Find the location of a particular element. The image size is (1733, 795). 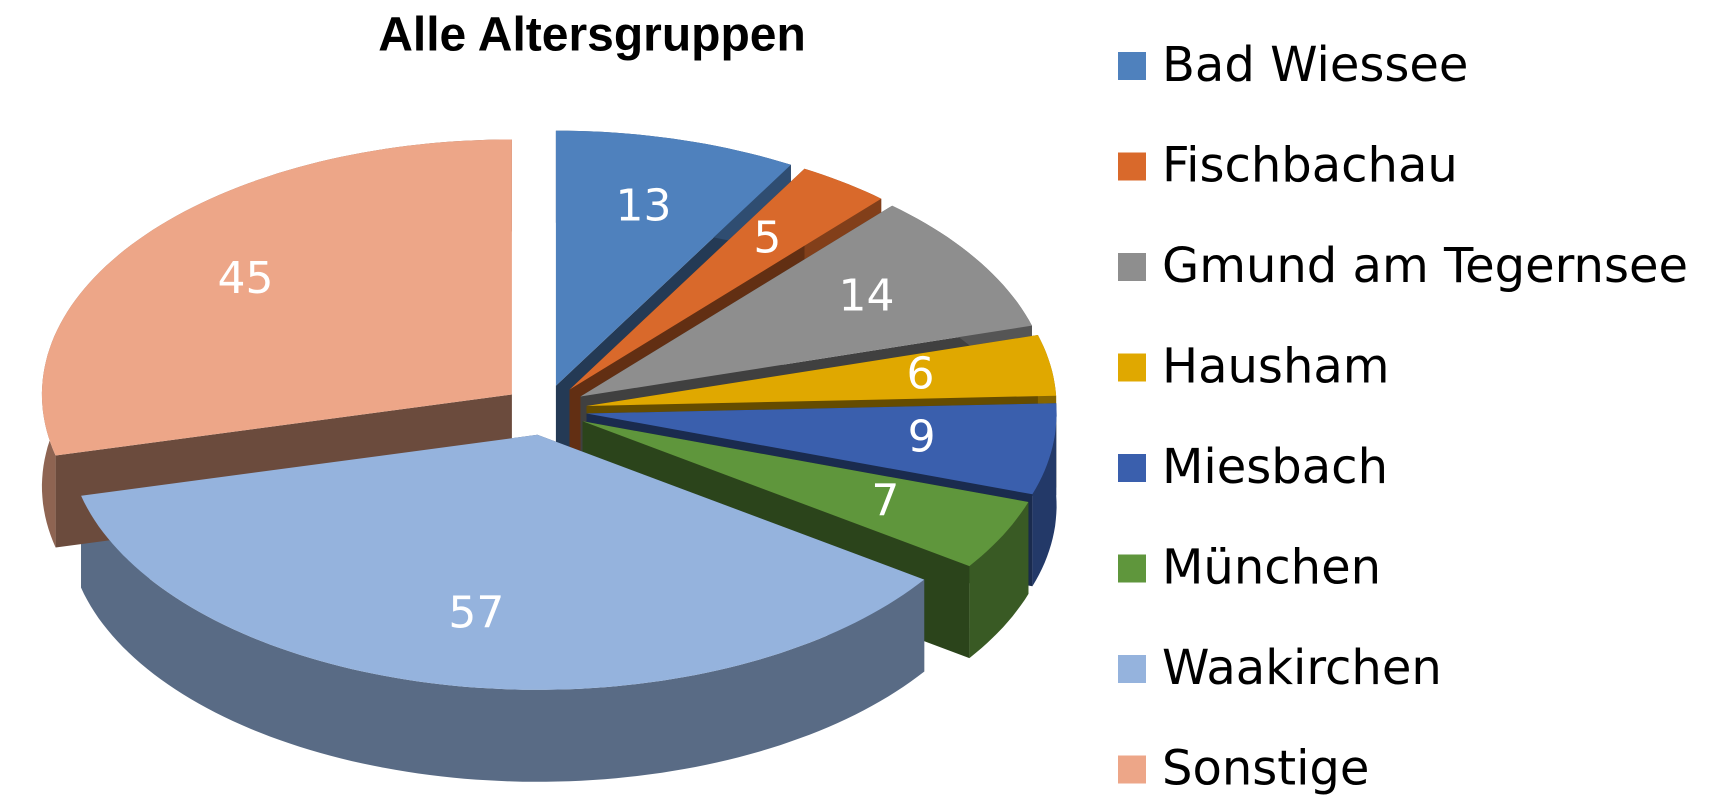

value-label: 5 is located at coordinates (767, 238).